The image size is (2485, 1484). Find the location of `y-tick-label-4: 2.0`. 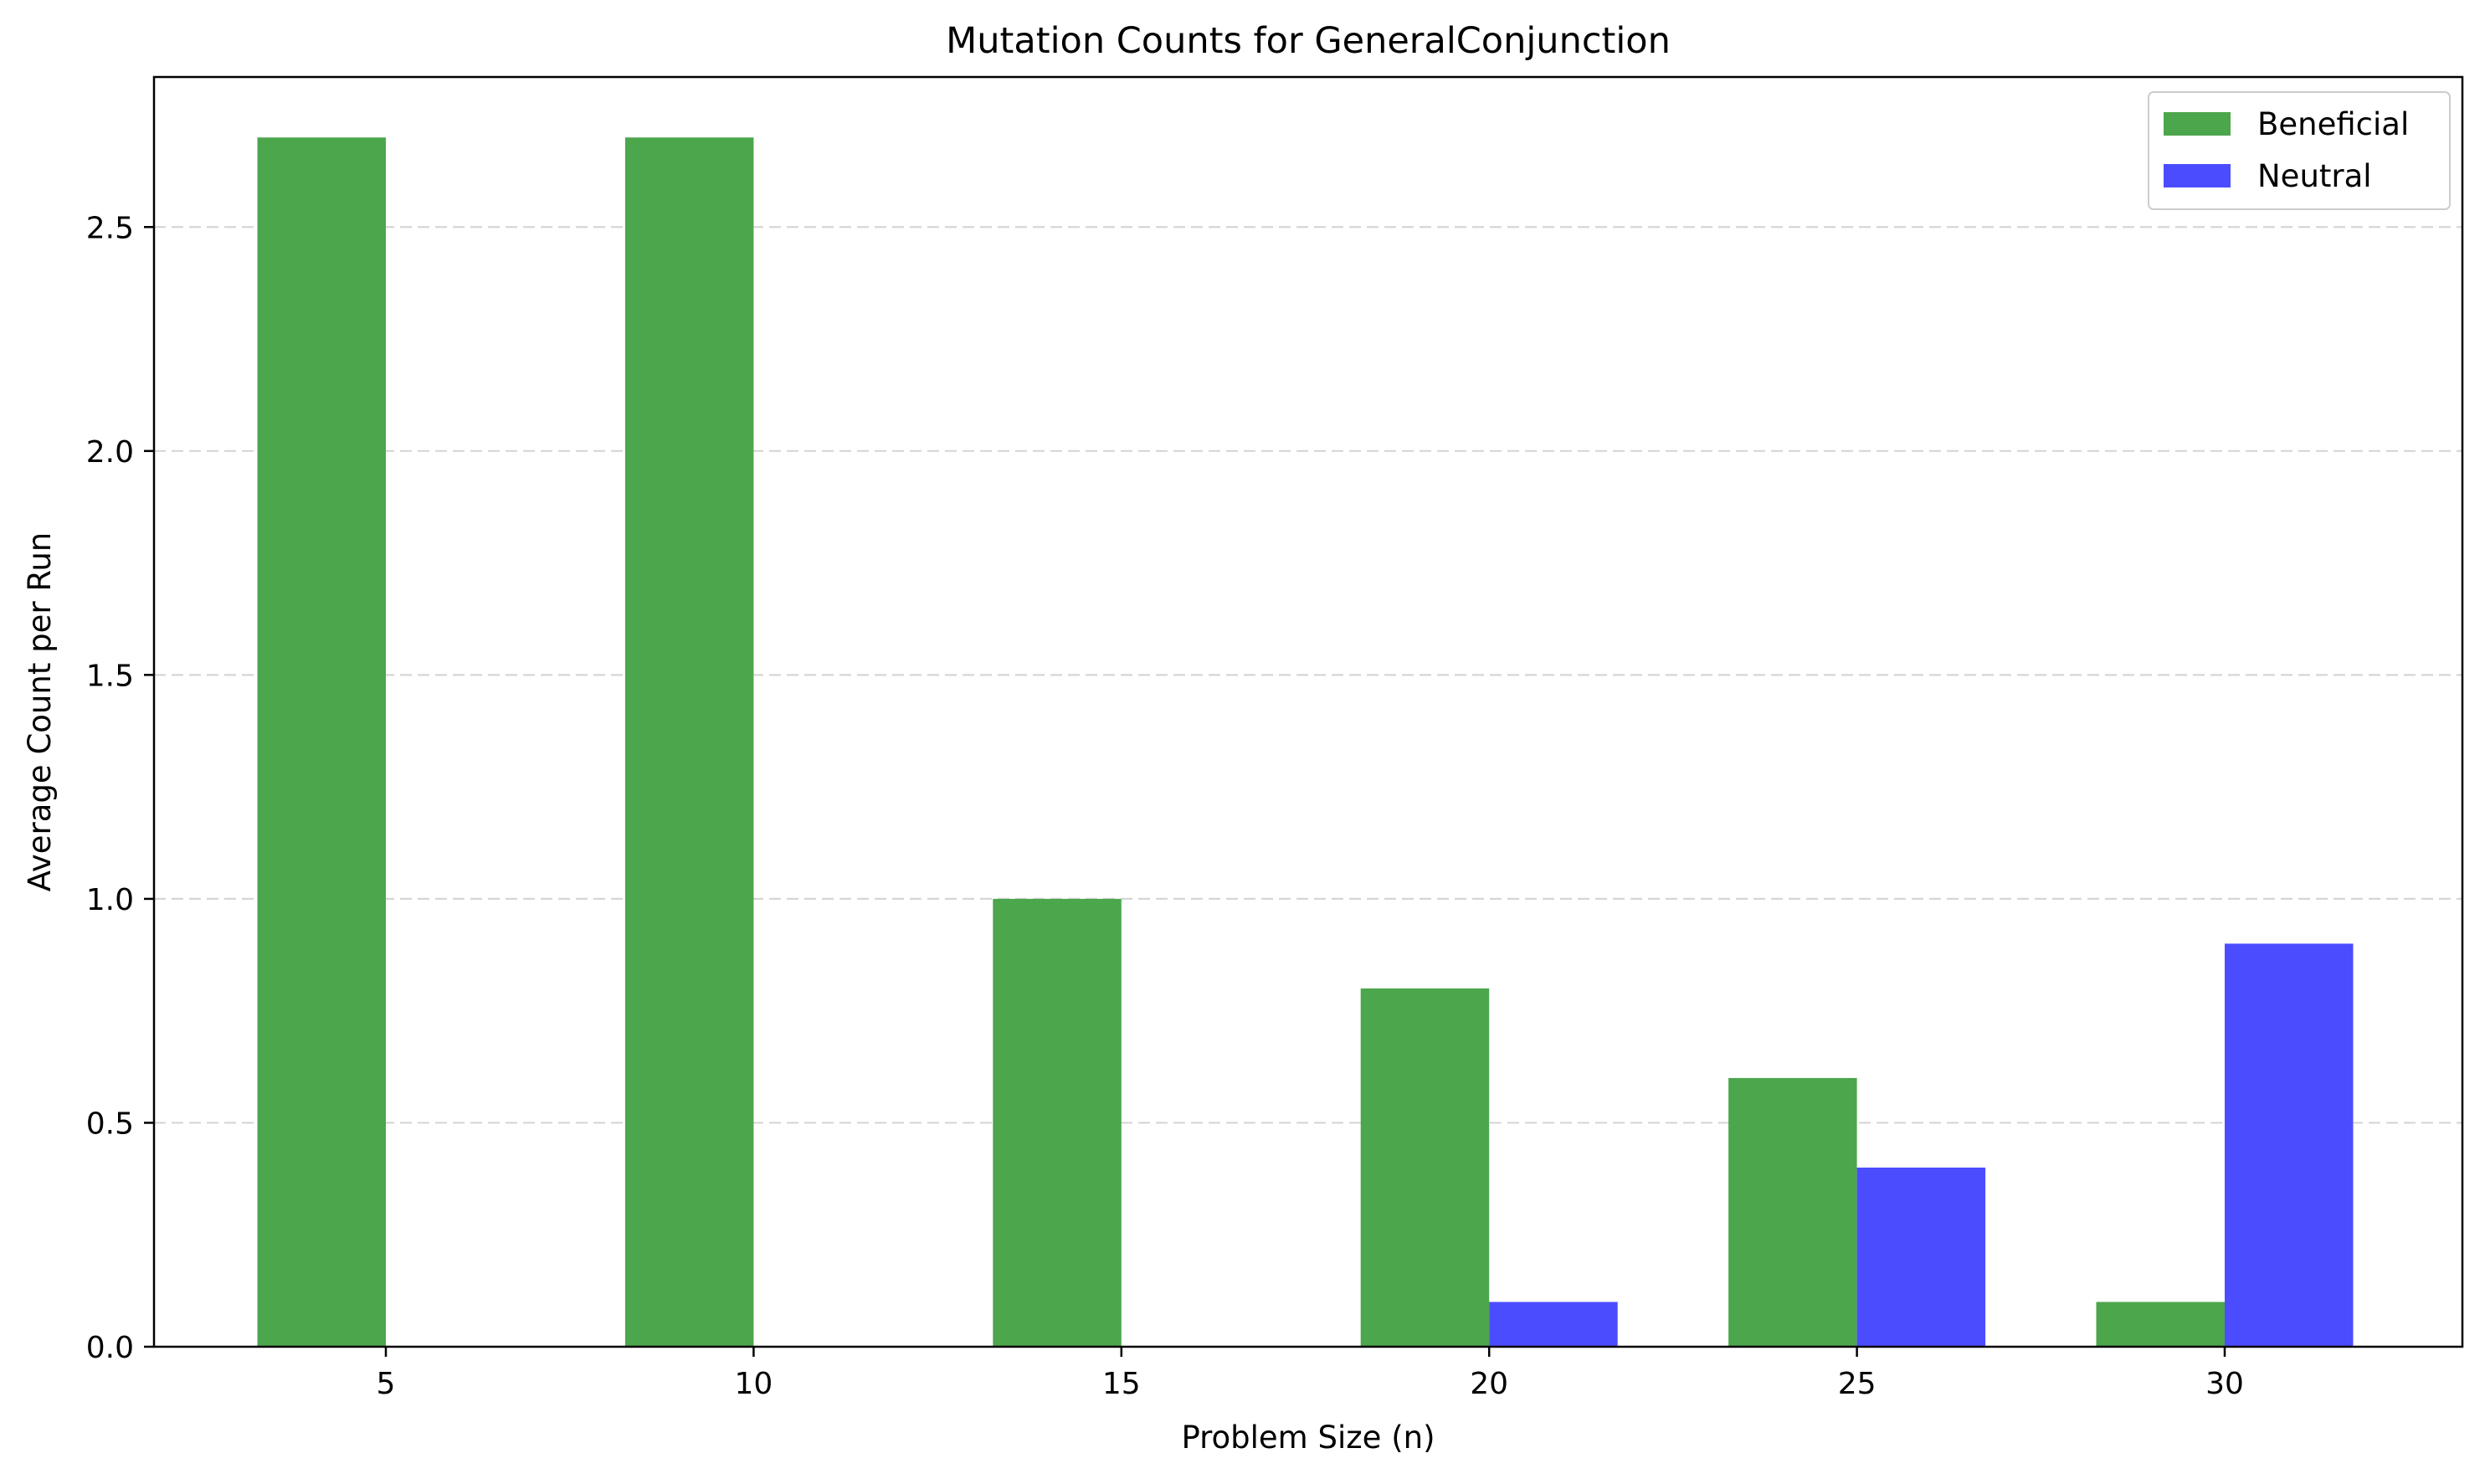

y-tick-label-4: 2.0 is located at coordinates (110, 453).